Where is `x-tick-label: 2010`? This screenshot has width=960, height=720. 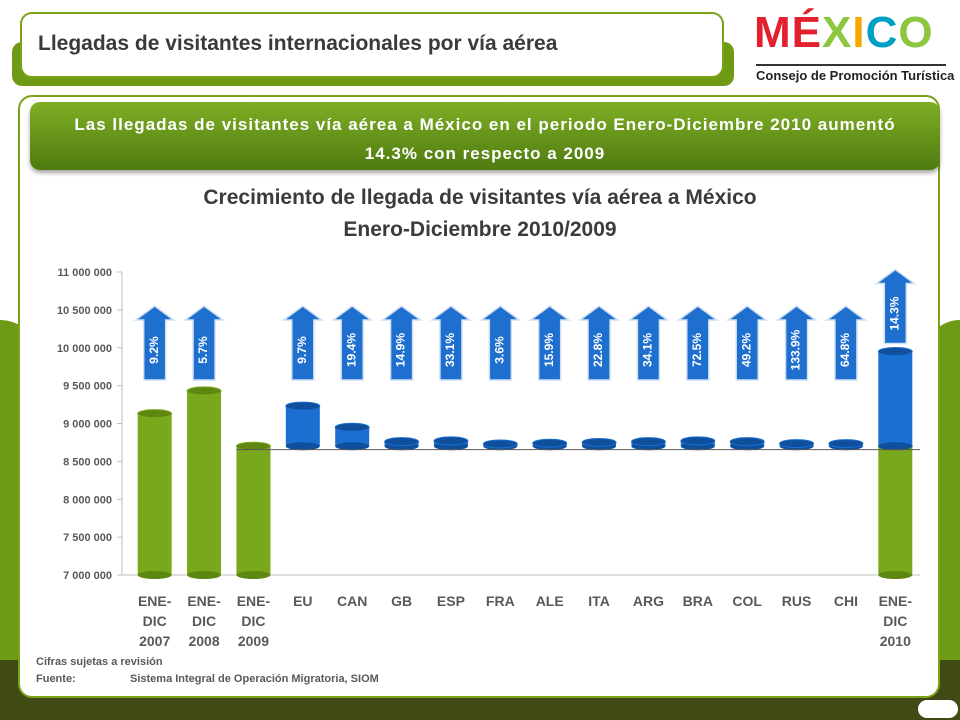 x-tick-label: 2010 is located at coordinates (895, 641).